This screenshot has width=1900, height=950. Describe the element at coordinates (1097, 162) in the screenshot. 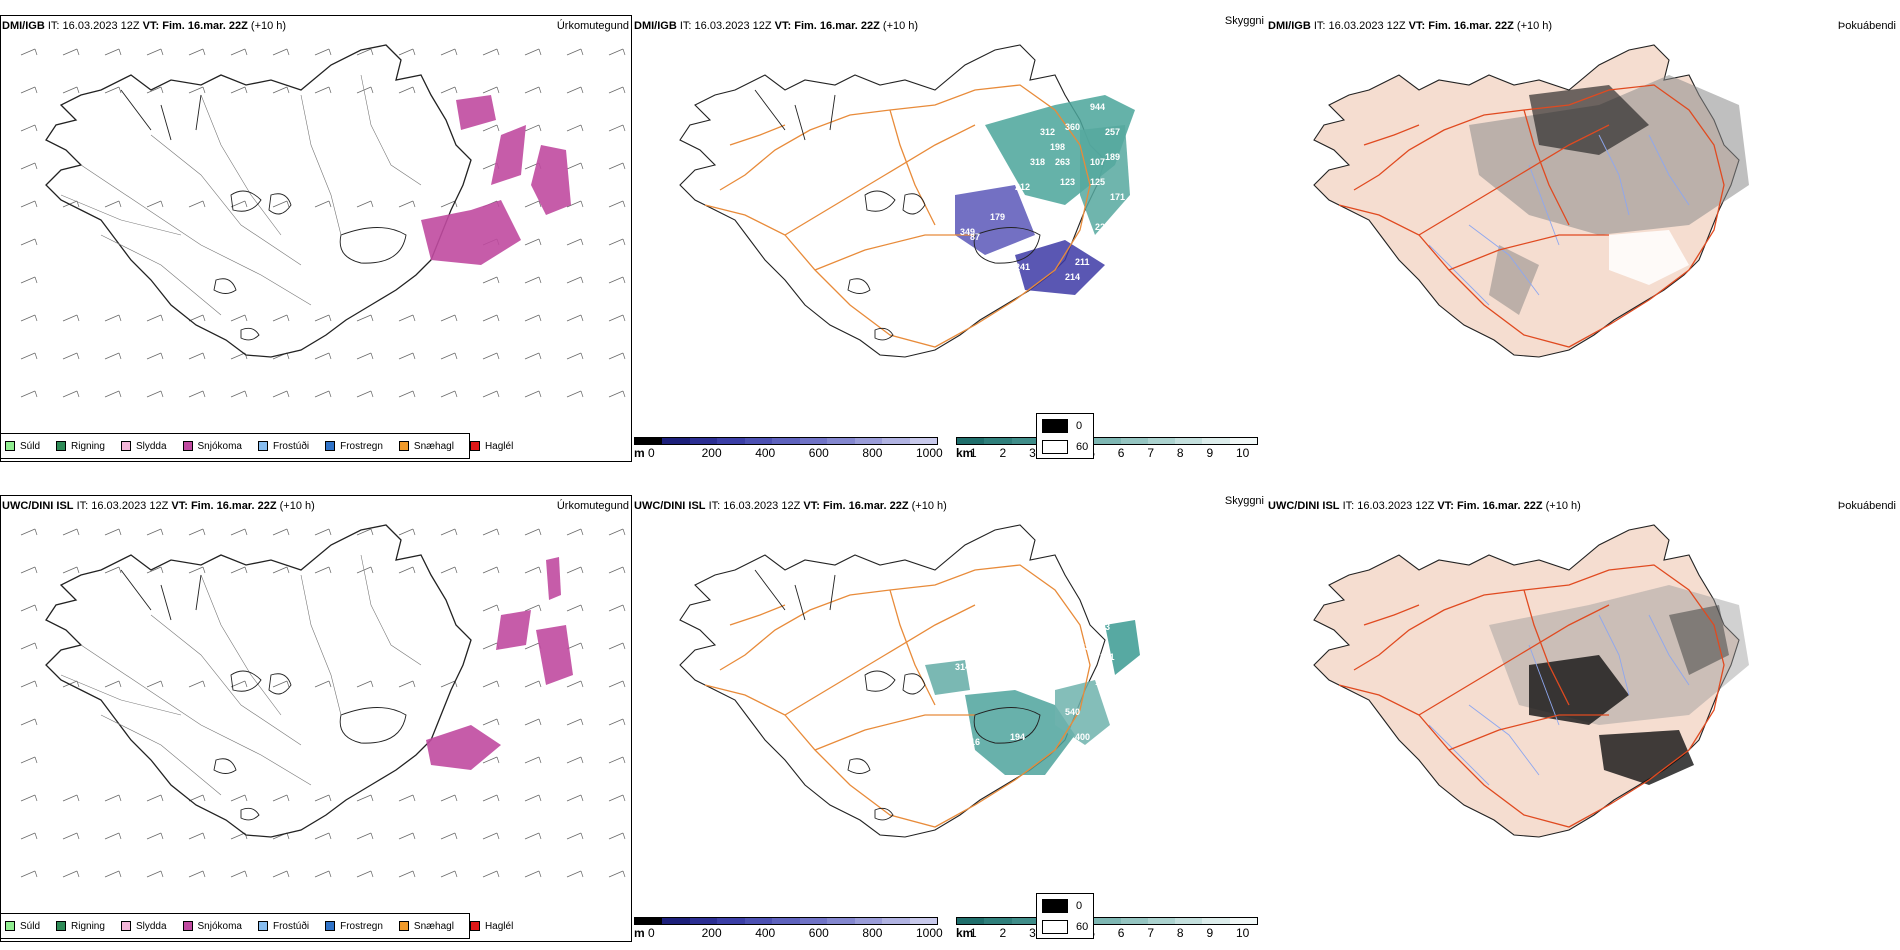

I see `cloud-base-value: 107` at that location.